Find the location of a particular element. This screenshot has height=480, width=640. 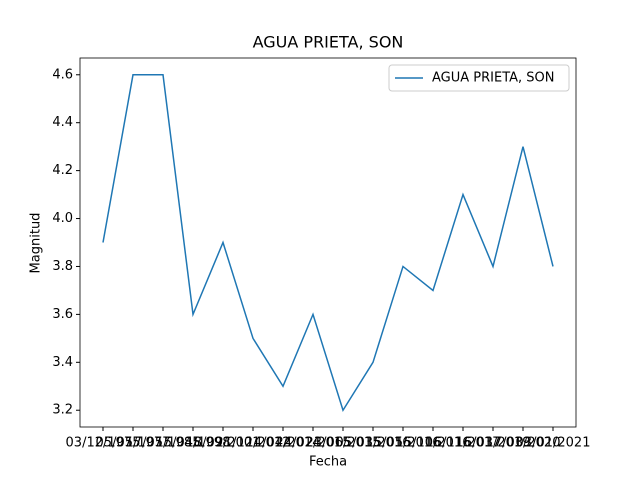

y-tick-label: 4.4 is located at coordinates (62, 122).